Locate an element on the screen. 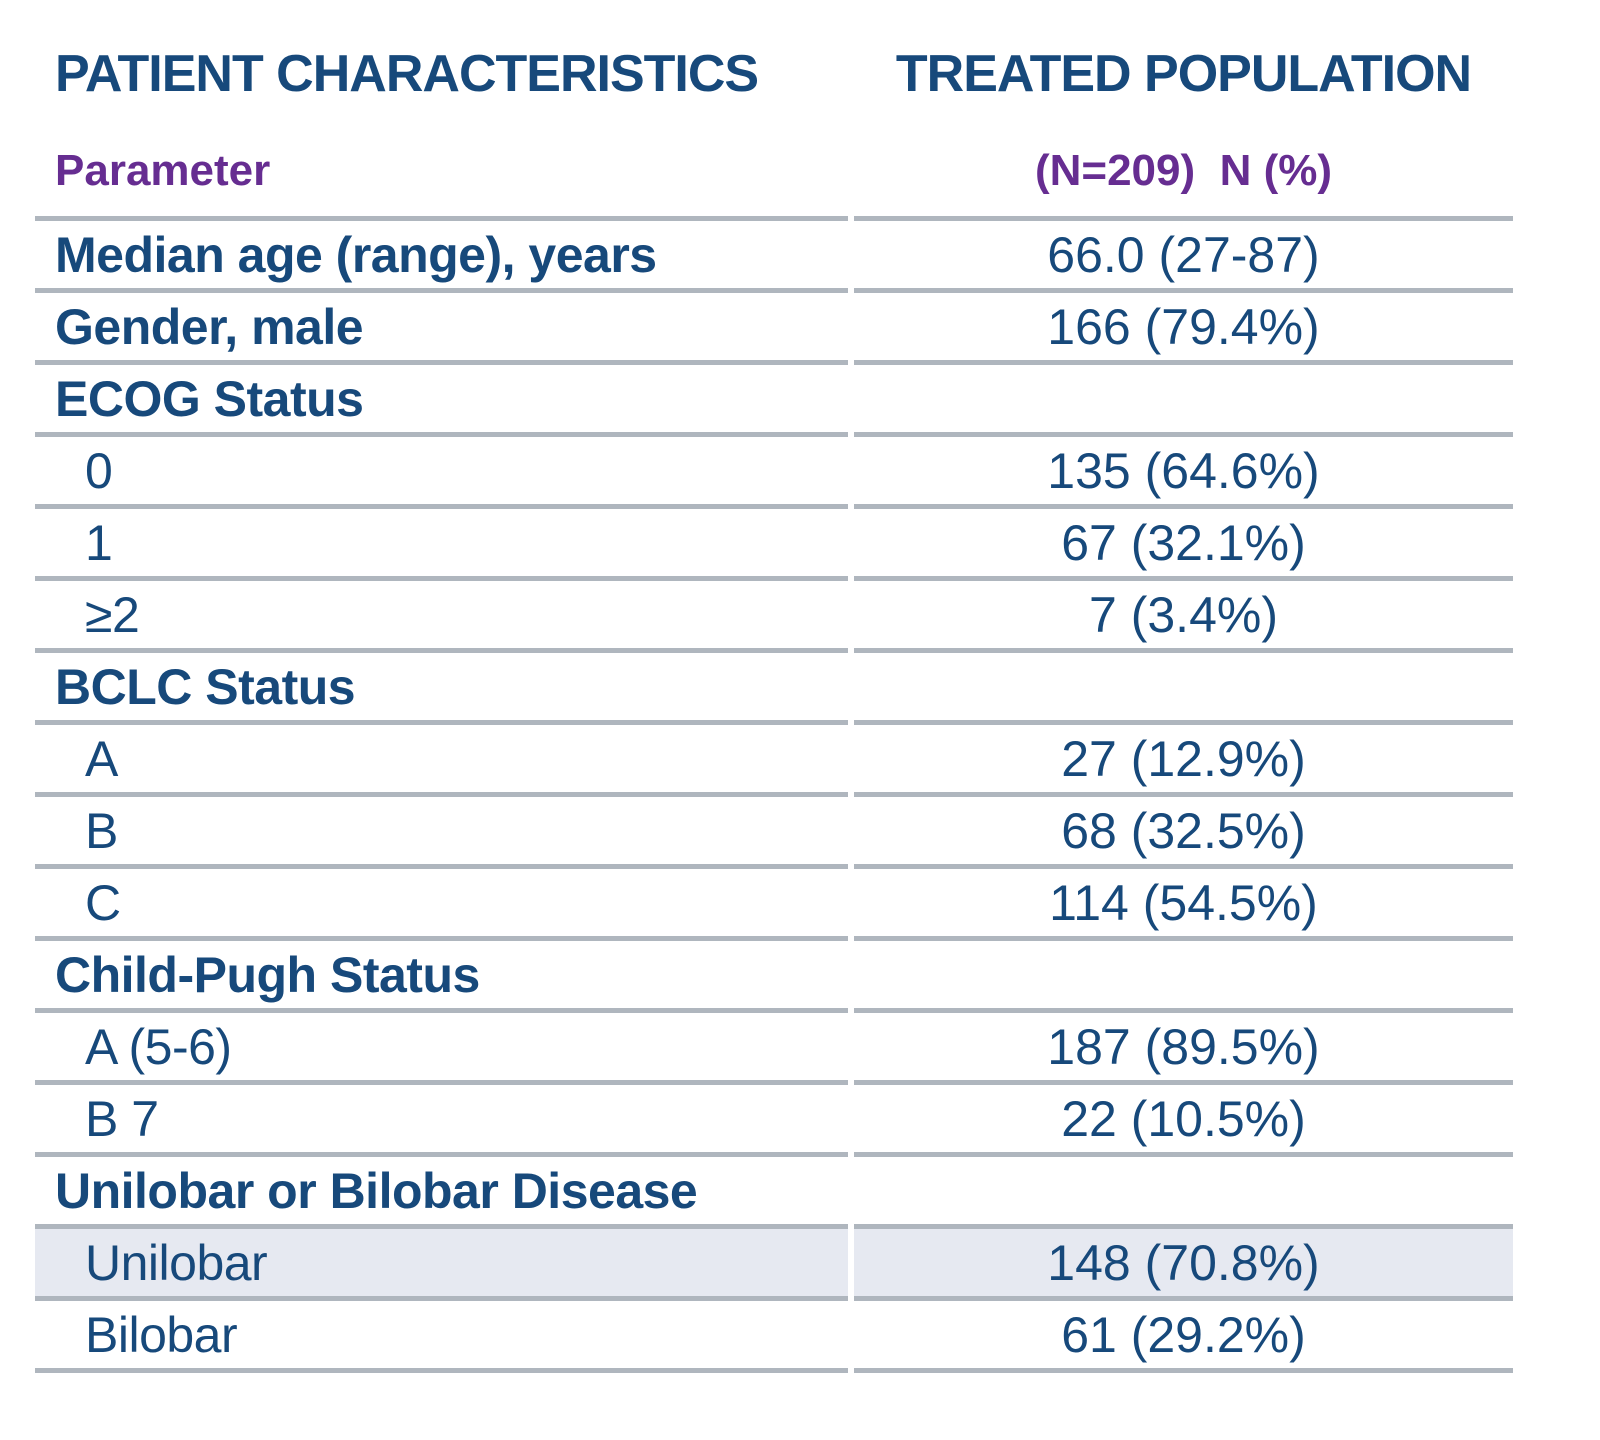 The height and width of the screenshot is (1440, 1600). row-label: Unilobar is located at coordinates (441, 1265).